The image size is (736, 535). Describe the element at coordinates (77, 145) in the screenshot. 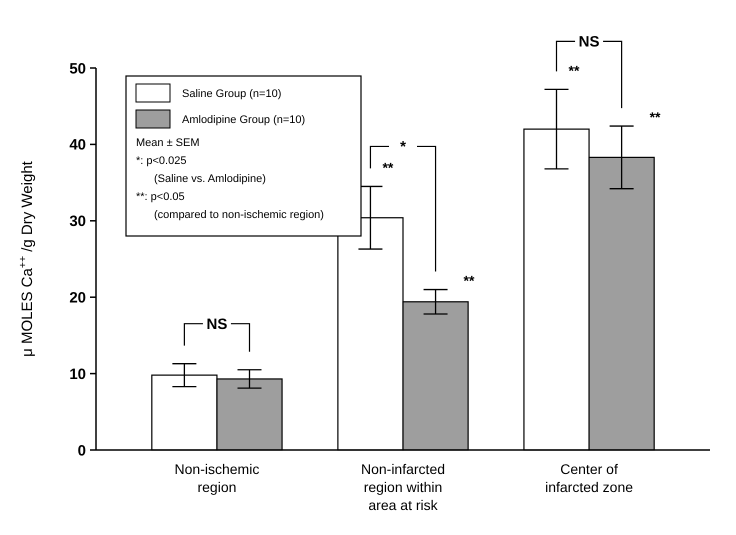

I see `y-tick-label: 40` at that location.